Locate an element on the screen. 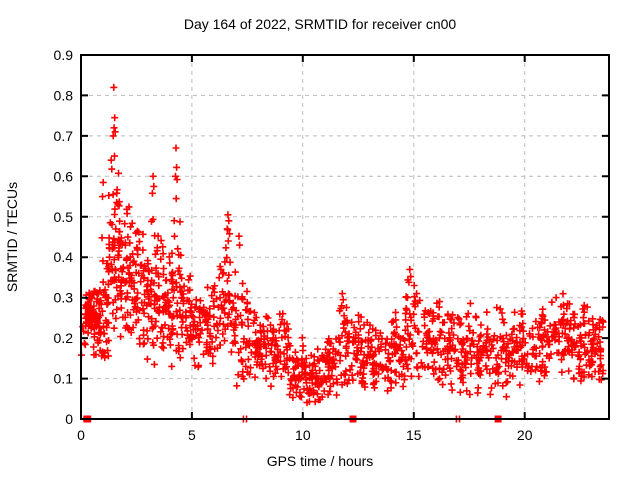  y-tick-label: 0.1 is located at coordinates (64, 379).